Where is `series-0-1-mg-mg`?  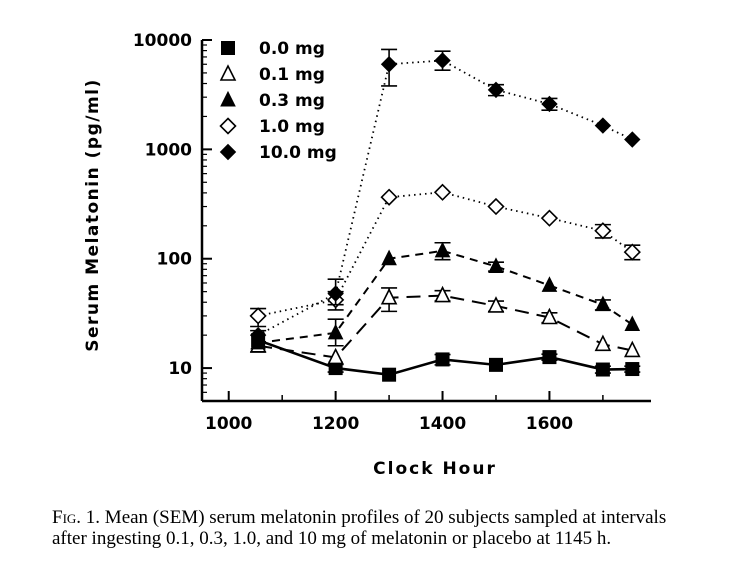
series-0-1-mg-mg is located at coordinates (445, 325).